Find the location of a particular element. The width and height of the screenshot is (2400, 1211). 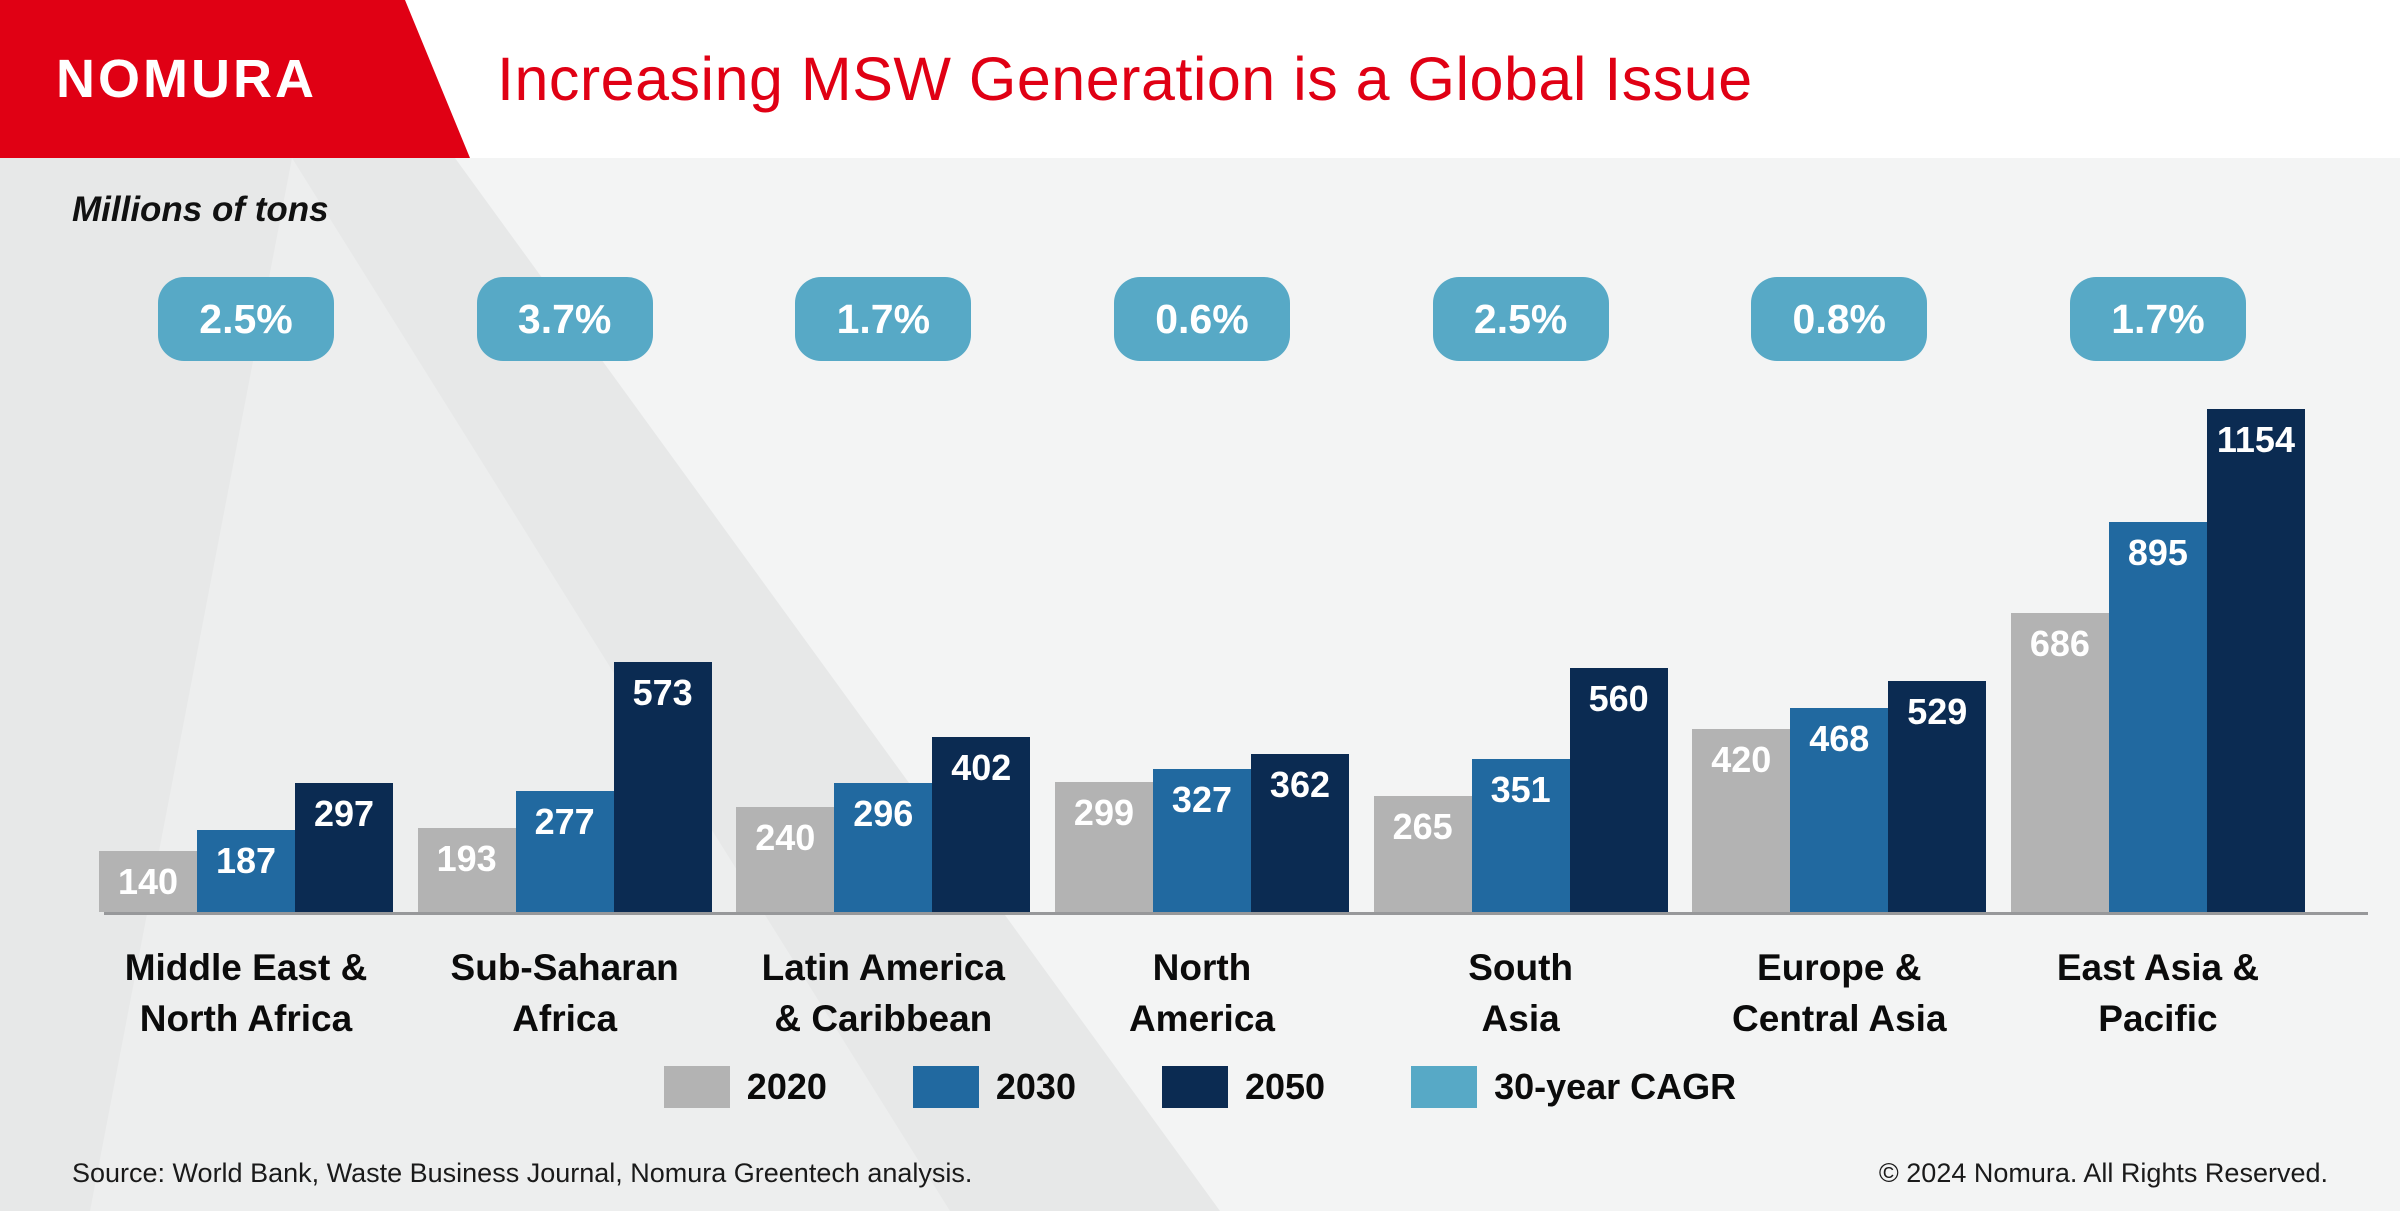

legend-swatch-2020 is located at coordinates (696, 1087).